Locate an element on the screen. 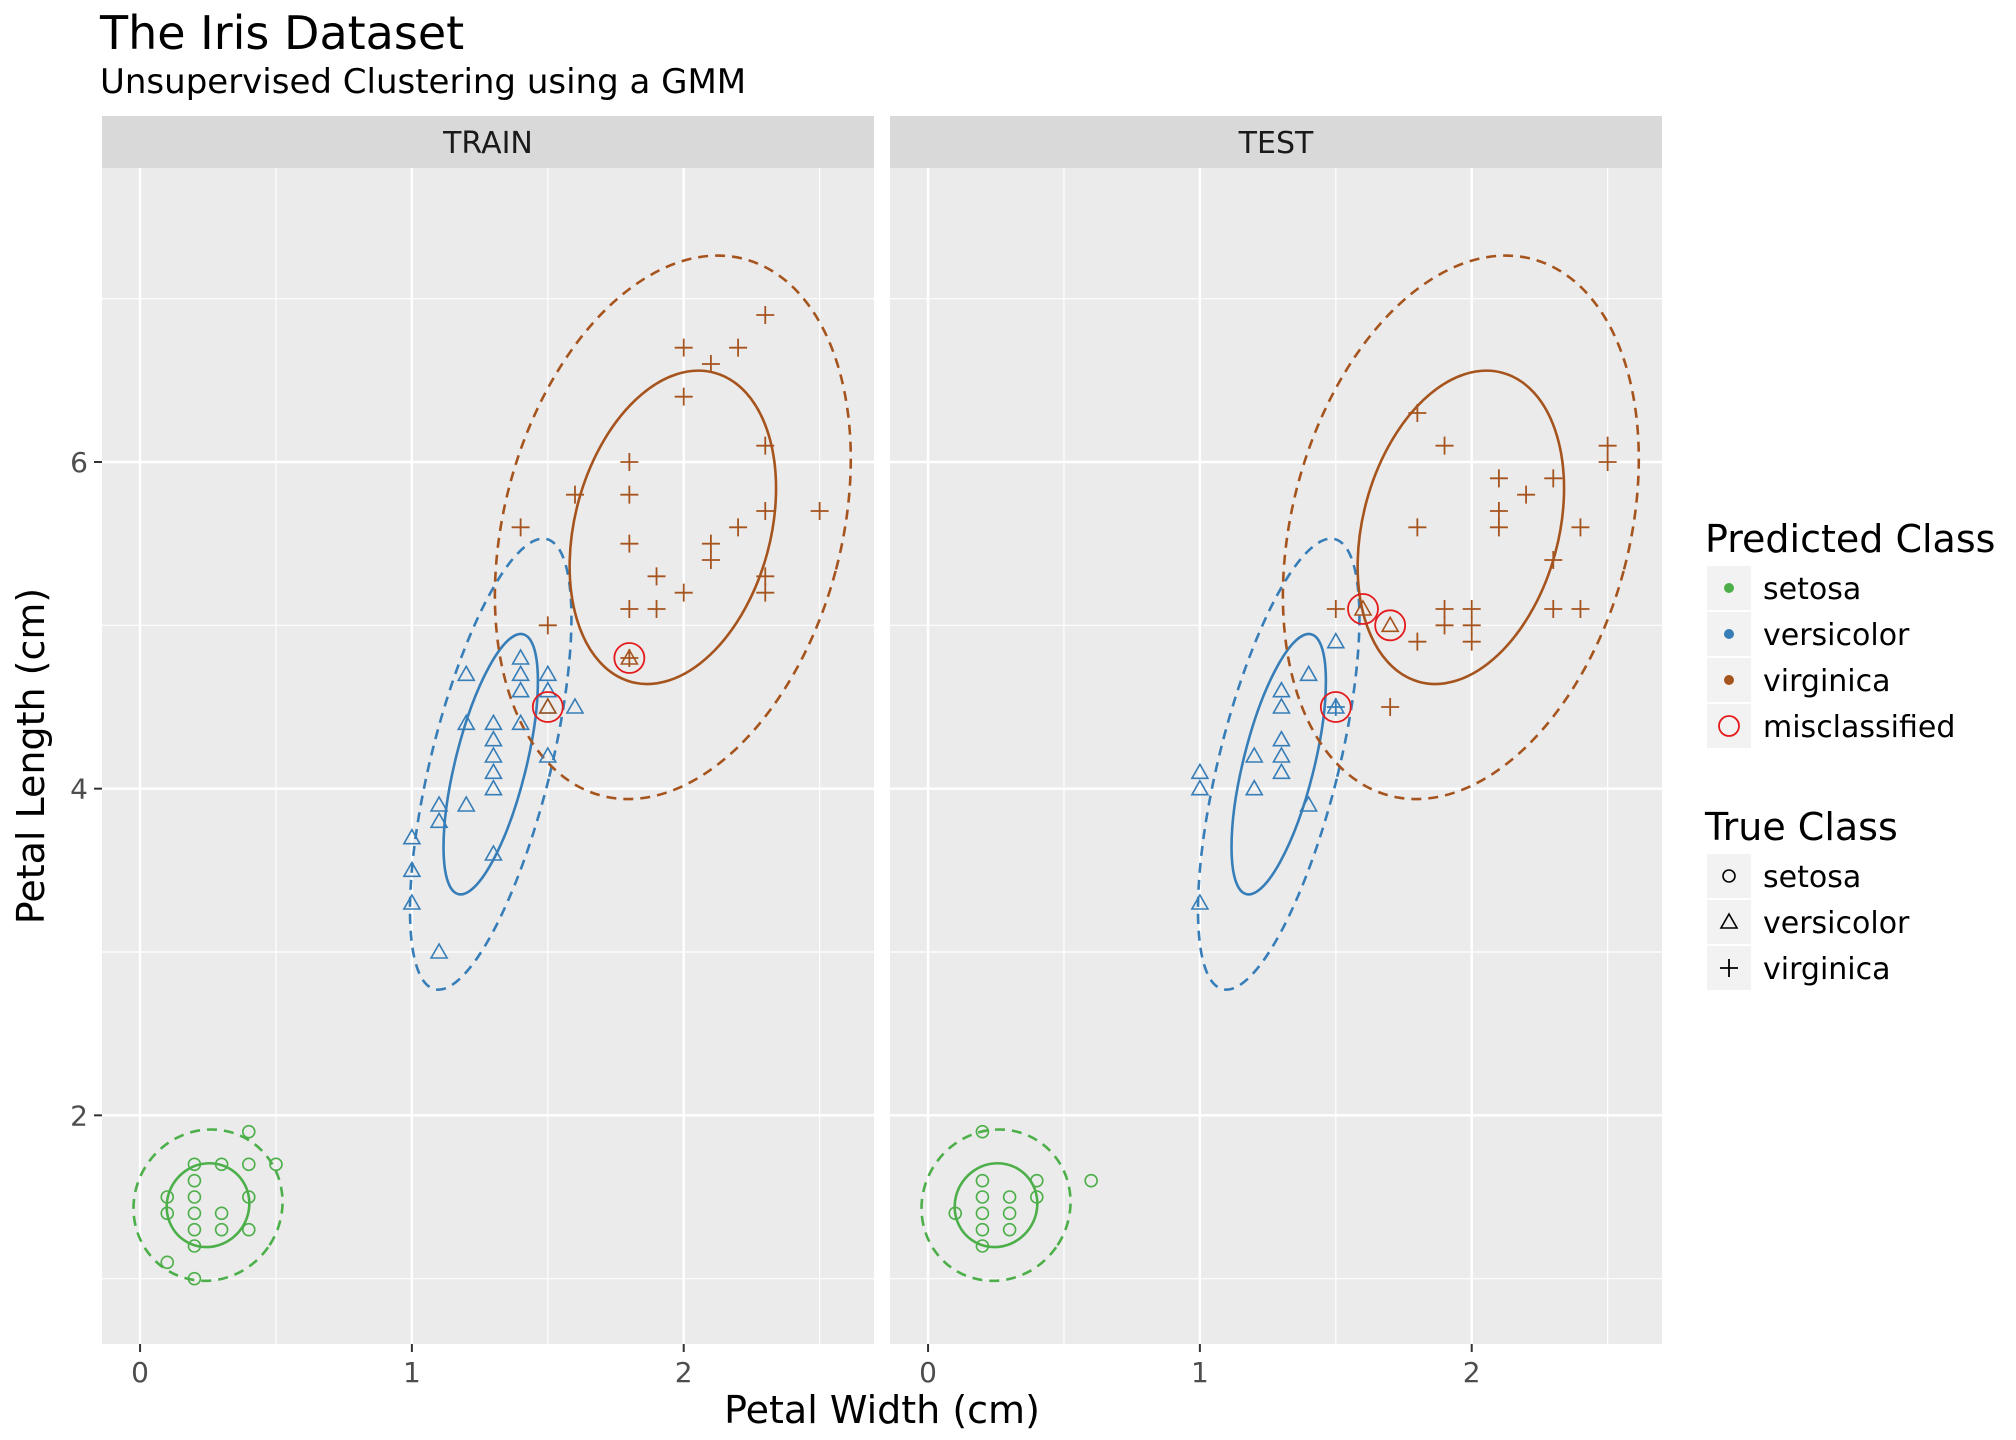  y-tick-label: 4 is located at coordinates (79, 789).